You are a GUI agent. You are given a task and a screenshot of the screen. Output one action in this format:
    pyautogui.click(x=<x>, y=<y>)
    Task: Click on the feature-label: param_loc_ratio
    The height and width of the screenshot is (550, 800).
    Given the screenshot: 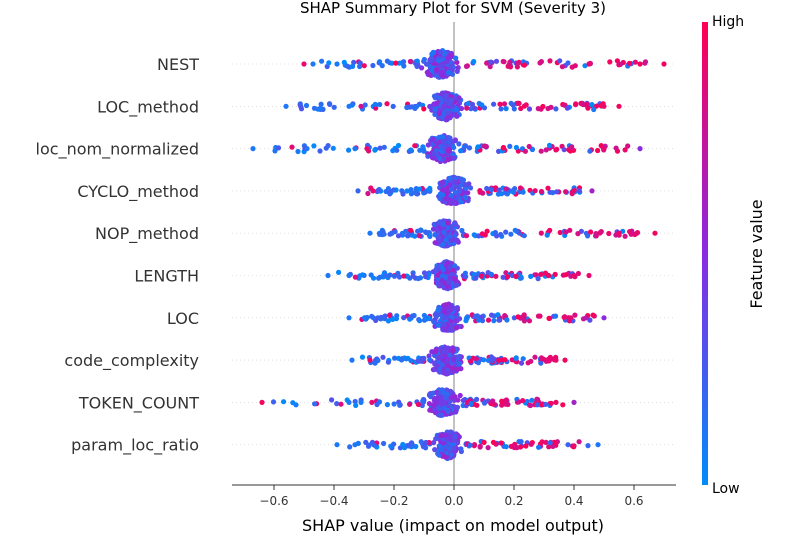 What is the action you would take?
    pyautogui.click(x=135, y=446)
    